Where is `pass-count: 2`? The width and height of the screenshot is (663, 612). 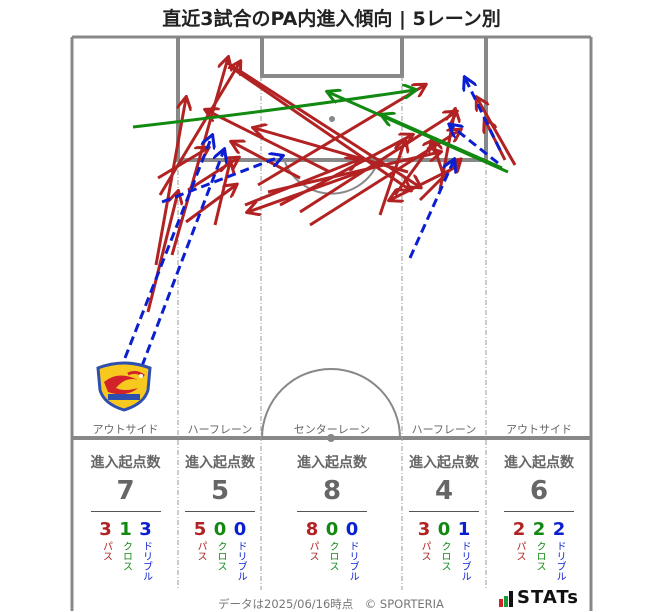 pass-count: 2 is located at coordinates (519, 529).